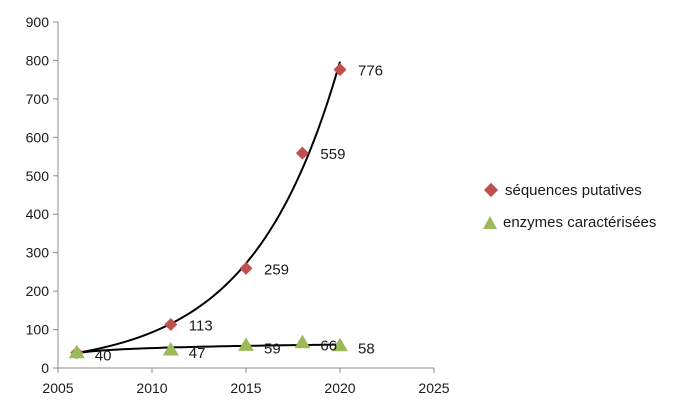  I want to click on y-tick-label: 800, so click(38, 60).